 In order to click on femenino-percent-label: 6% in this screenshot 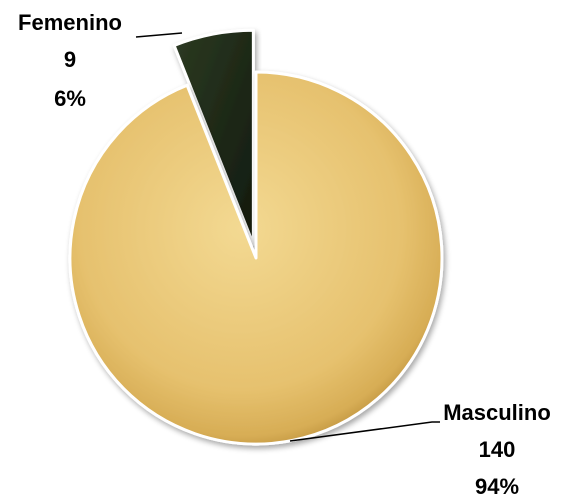, I will do `click(70, 98)`.